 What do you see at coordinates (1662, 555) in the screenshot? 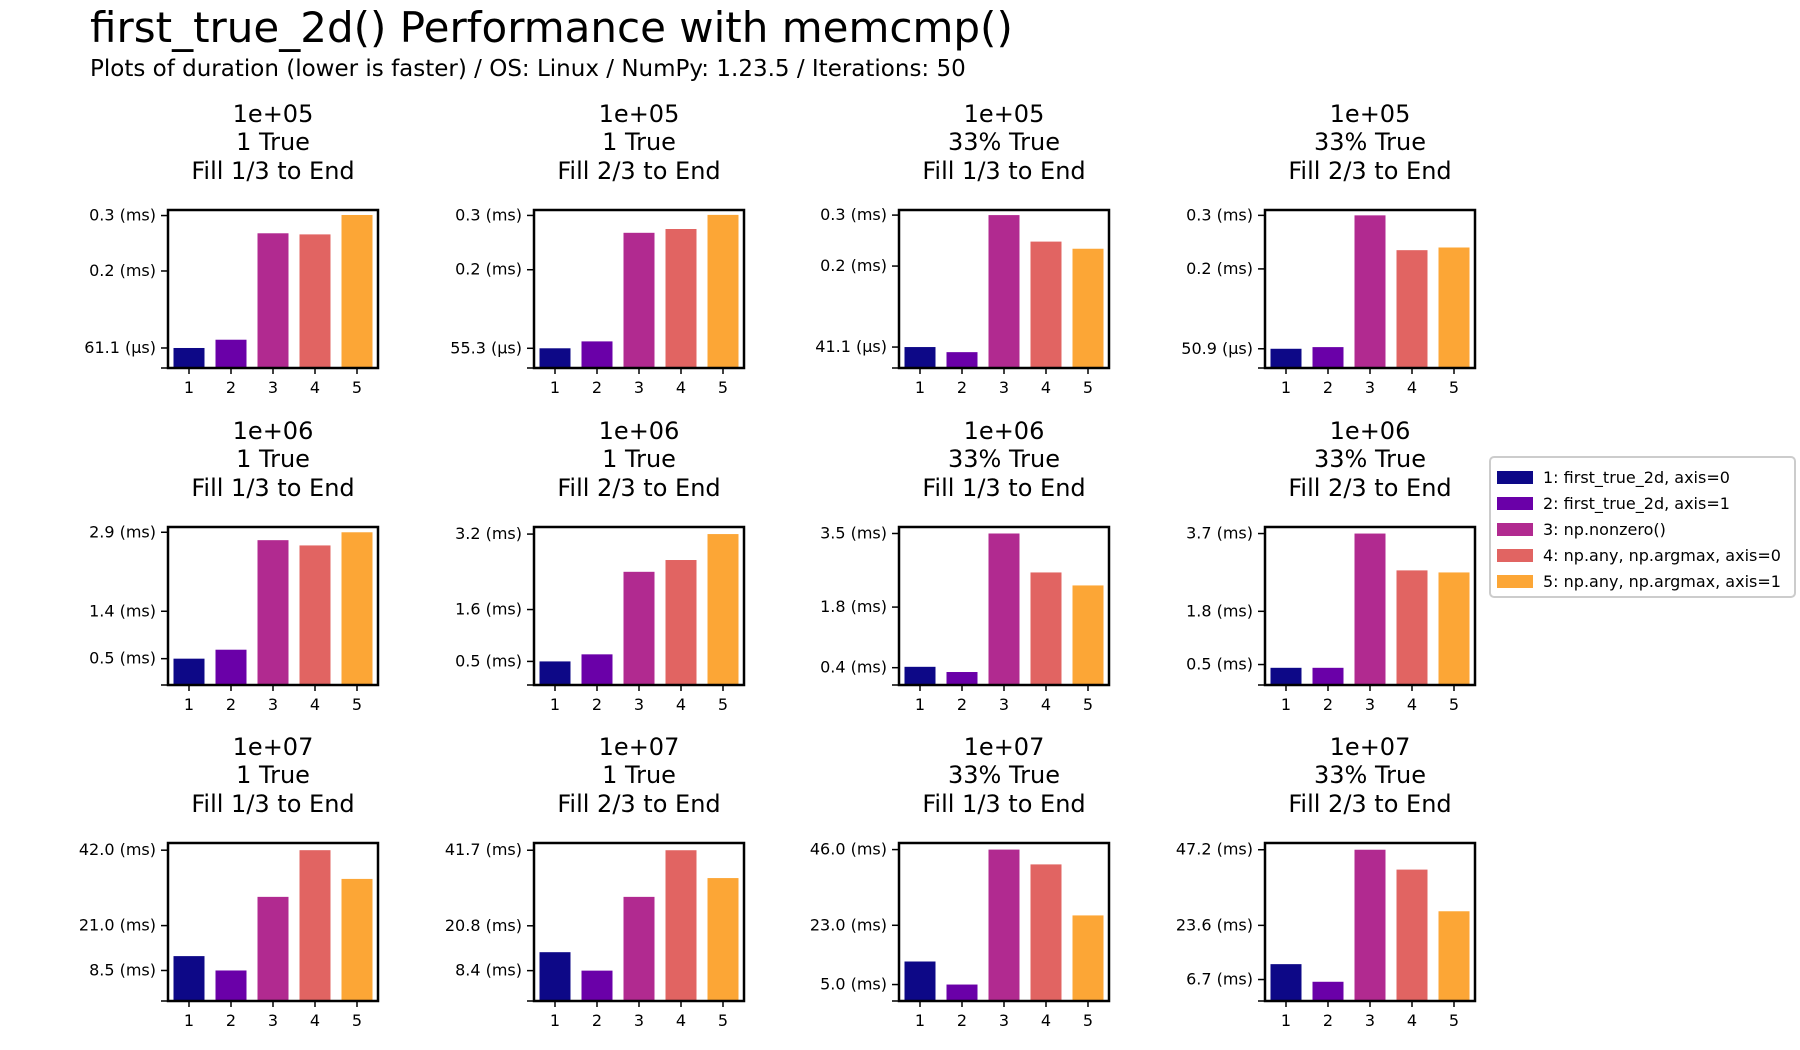
I see `legend-label-4: 4: np.any, np.argmax, axis=0` at bounding box center [1662, 555].